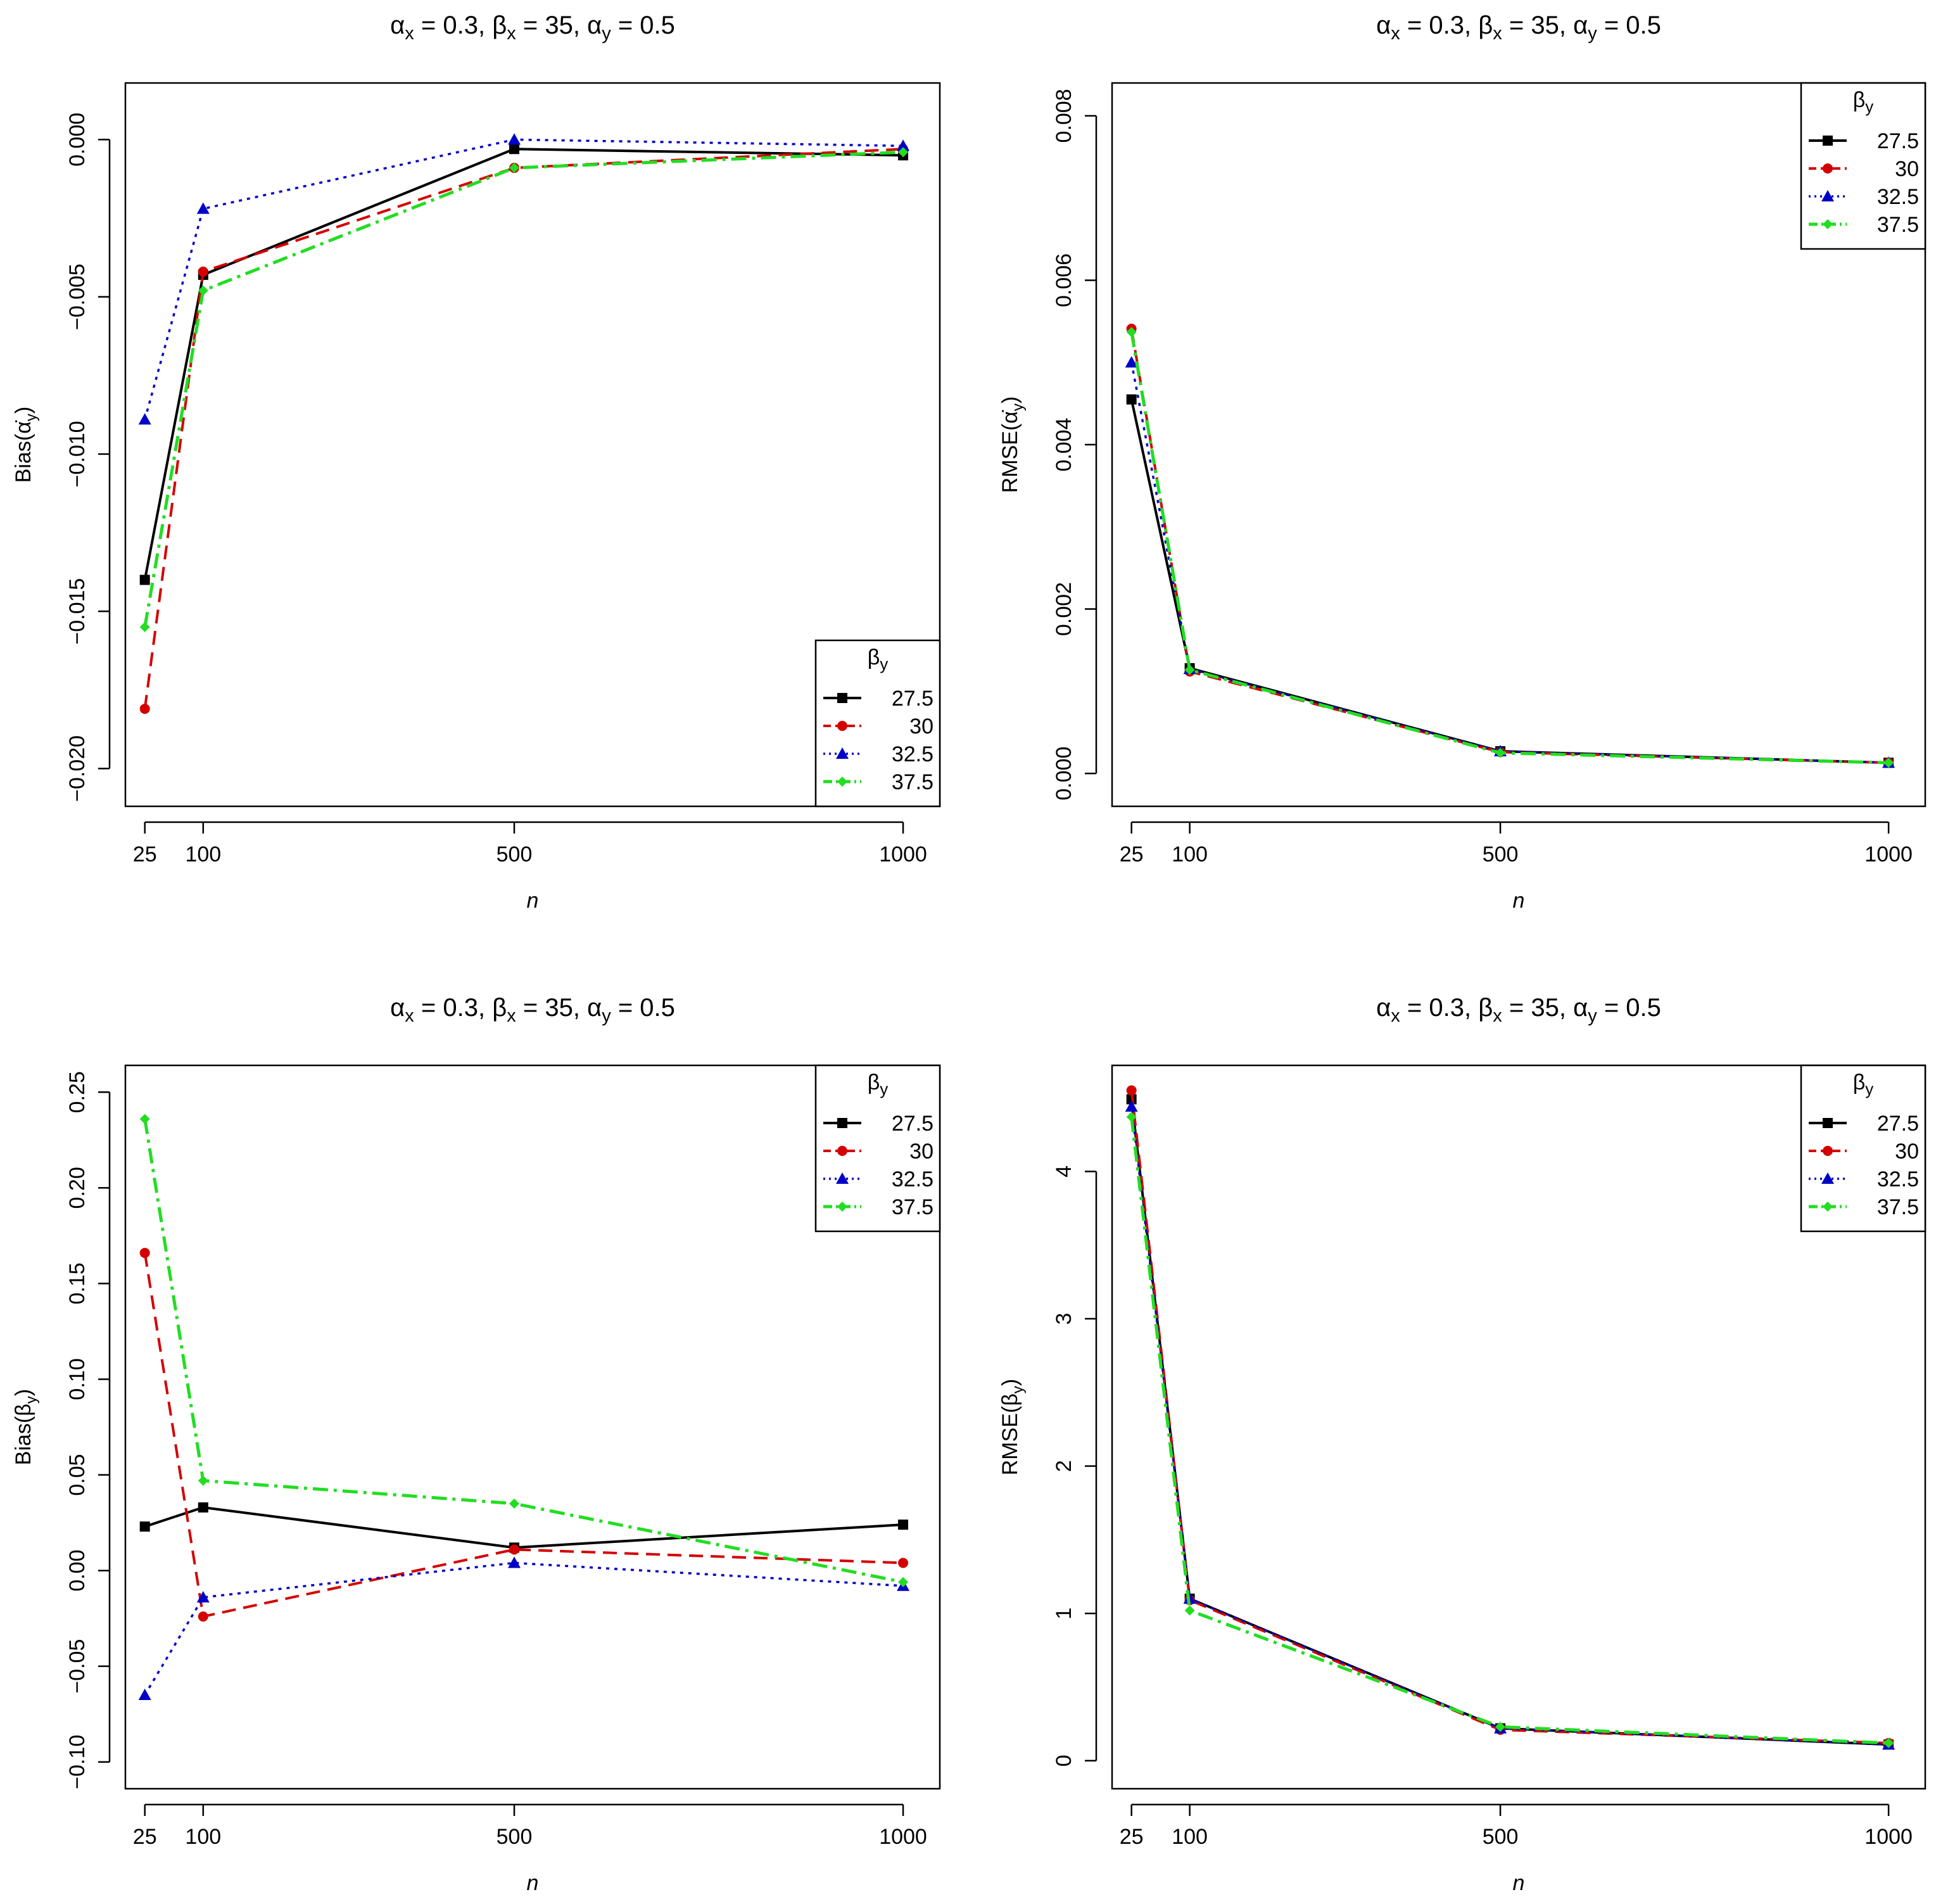 Image resolution: width=1936 pixels, height=1904 pixels. Describe the element at coordinates (1863, 1084) in the screenshot. I see `legend-title: βy` at that location.